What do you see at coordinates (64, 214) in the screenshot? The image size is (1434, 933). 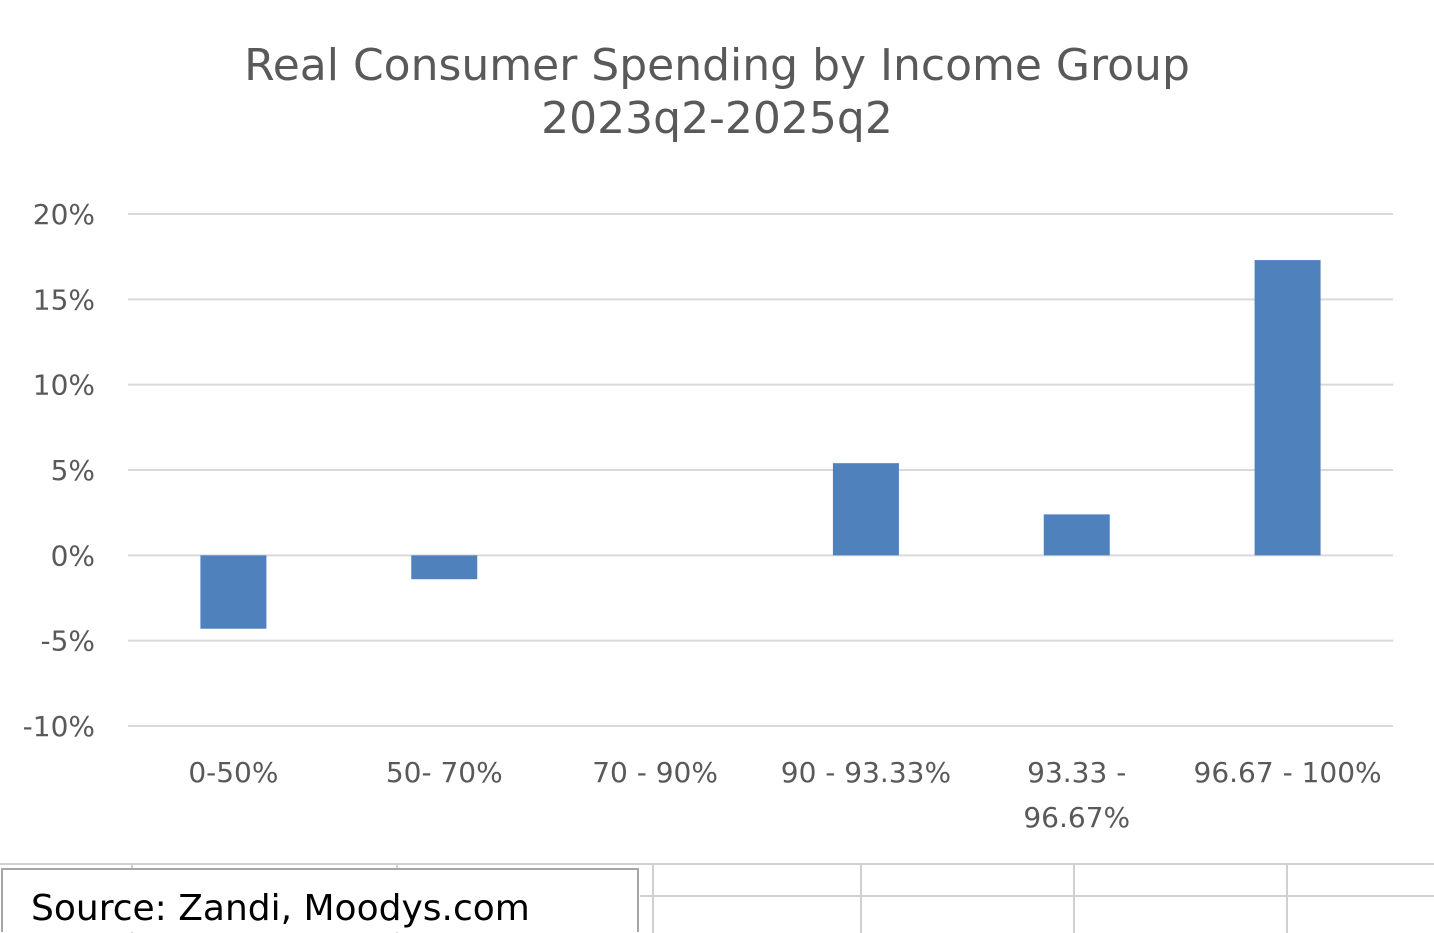 I see `y-tick-label: 20%` at bounding box center [64, 214].